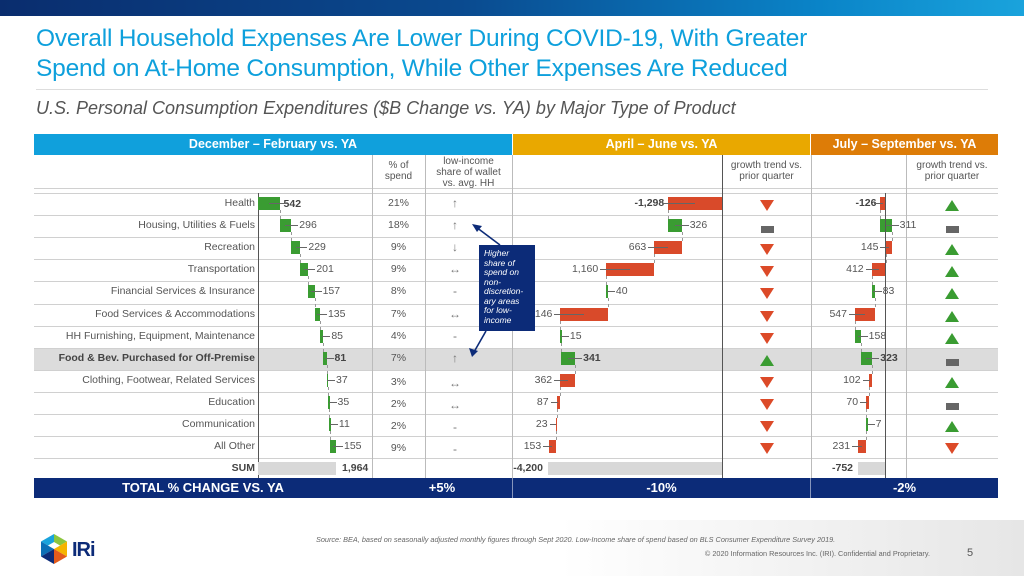 This screenshot has width=1024, height=576. Describe the element at coordinates (292, 204) in the screenshot. I see `value-label: 542` at that location.